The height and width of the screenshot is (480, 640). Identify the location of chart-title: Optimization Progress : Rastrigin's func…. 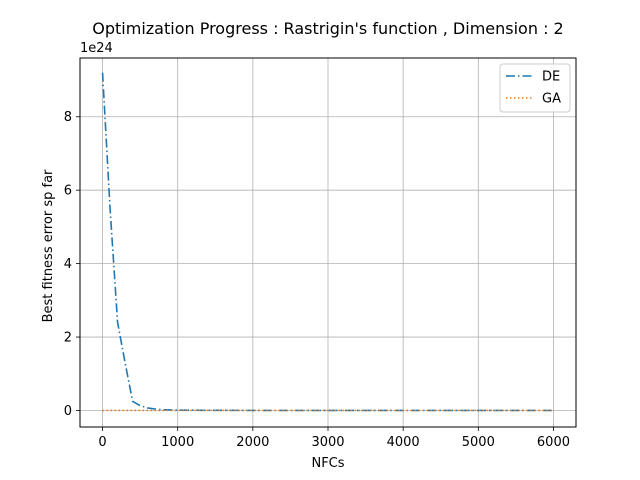
(327, 28).